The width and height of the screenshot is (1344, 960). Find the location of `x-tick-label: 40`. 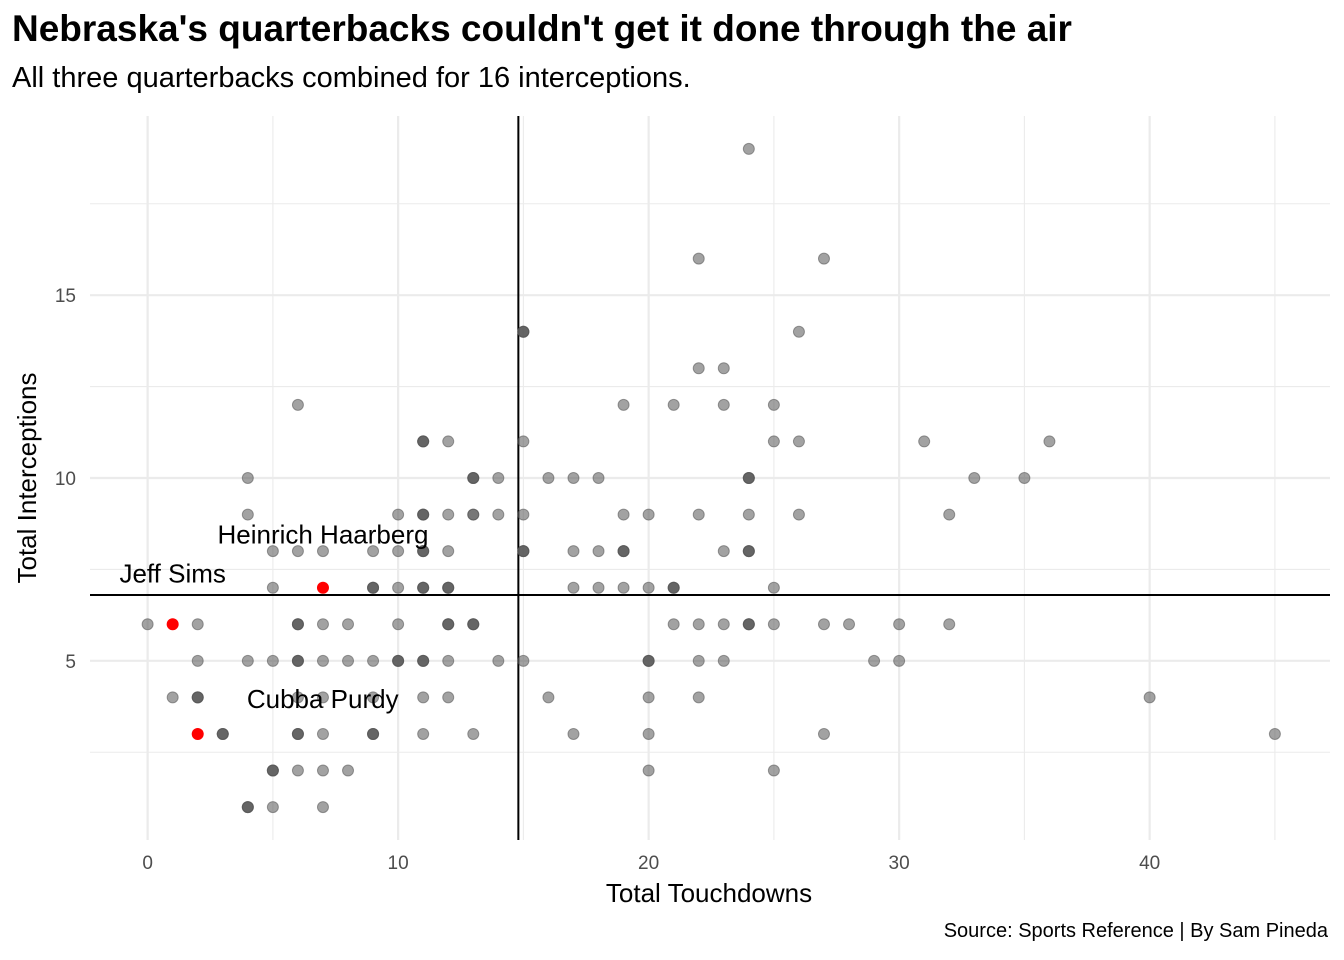

x-tick-label: 40 is located at coordinates (1149, 863).